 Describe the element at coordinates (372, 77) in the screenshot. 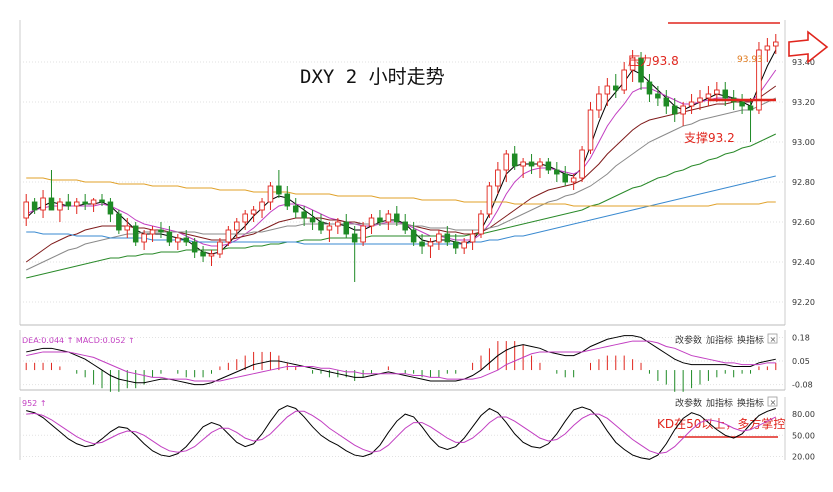

I see `chart-title: DXY 2 小时走势` at that location.